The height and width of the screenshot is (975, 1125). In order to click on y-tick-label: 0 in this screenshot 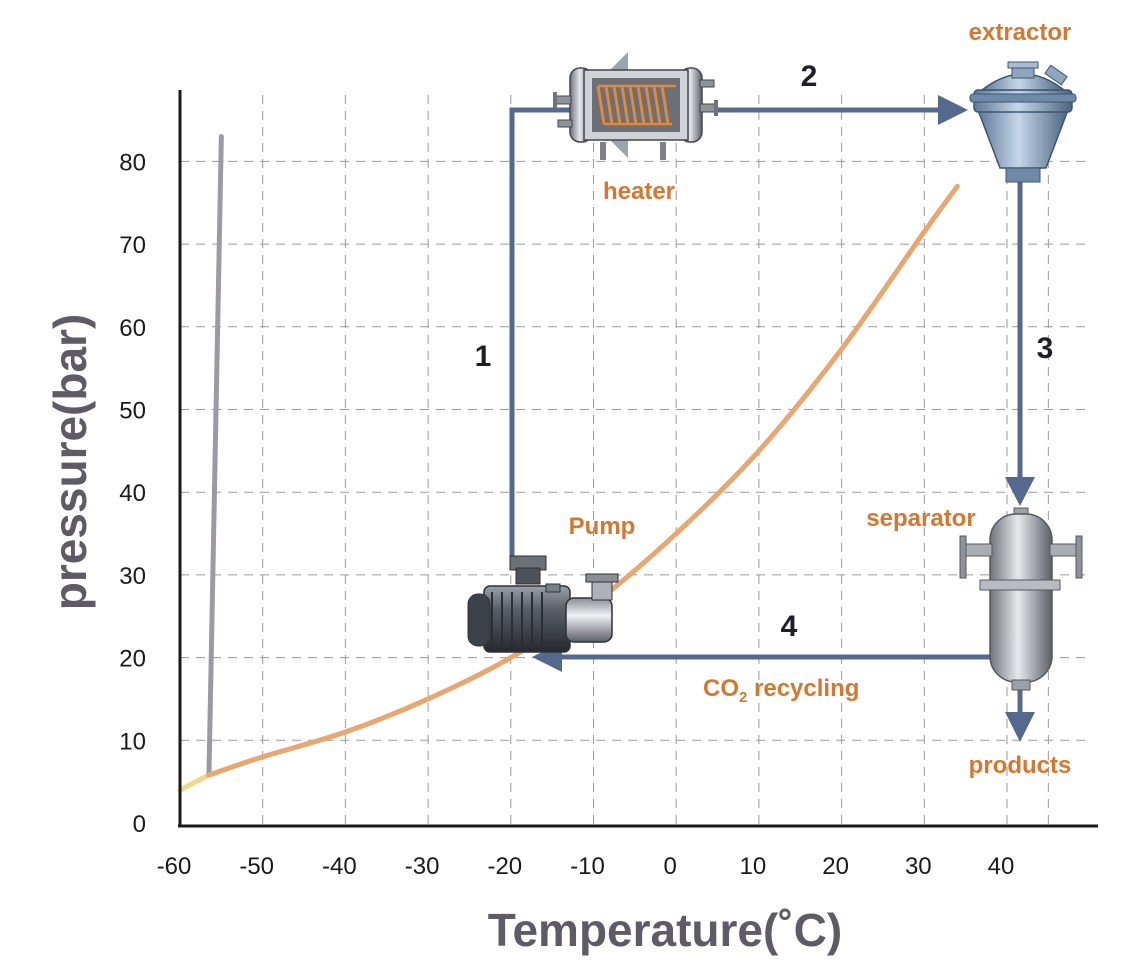, I will do `click(139, 824)`.